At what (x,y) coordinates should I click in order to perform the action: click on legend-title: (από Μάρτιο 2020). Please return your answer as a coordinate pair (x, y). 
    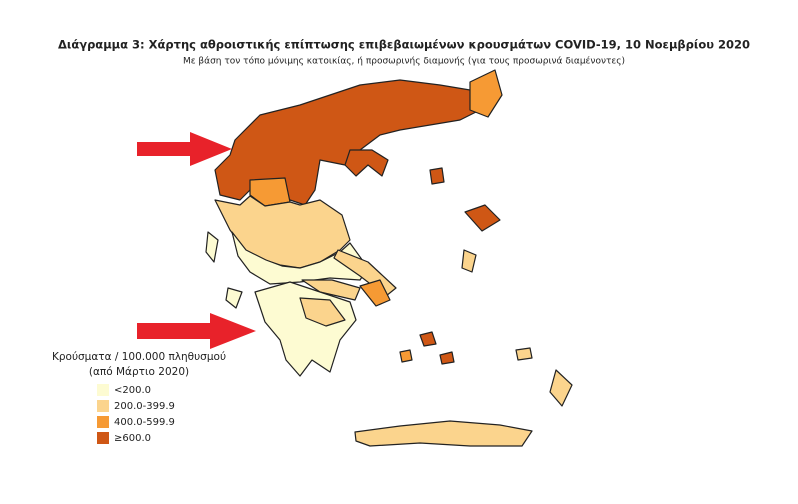
    Looking at the image, I should click on (139, 372).